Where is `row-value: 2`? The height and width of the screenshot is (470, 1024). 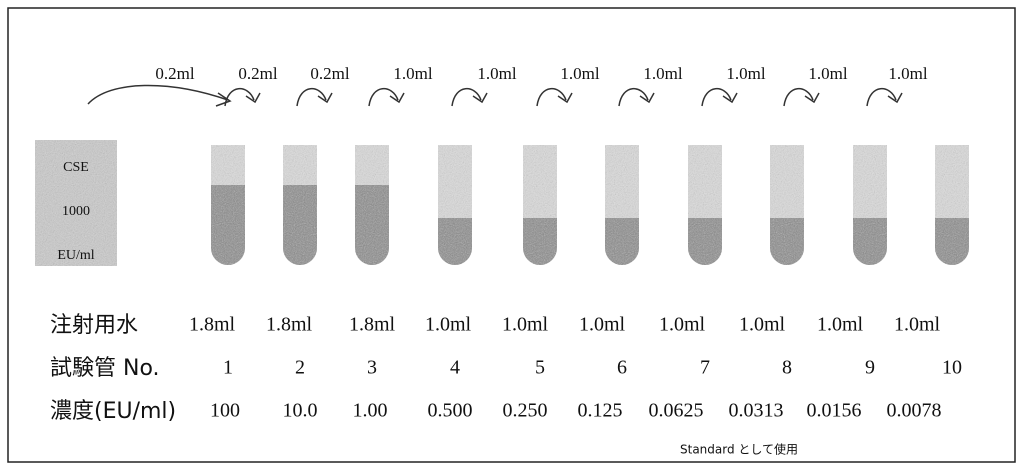 row-value: 2 is located at coordinates (300, 368).